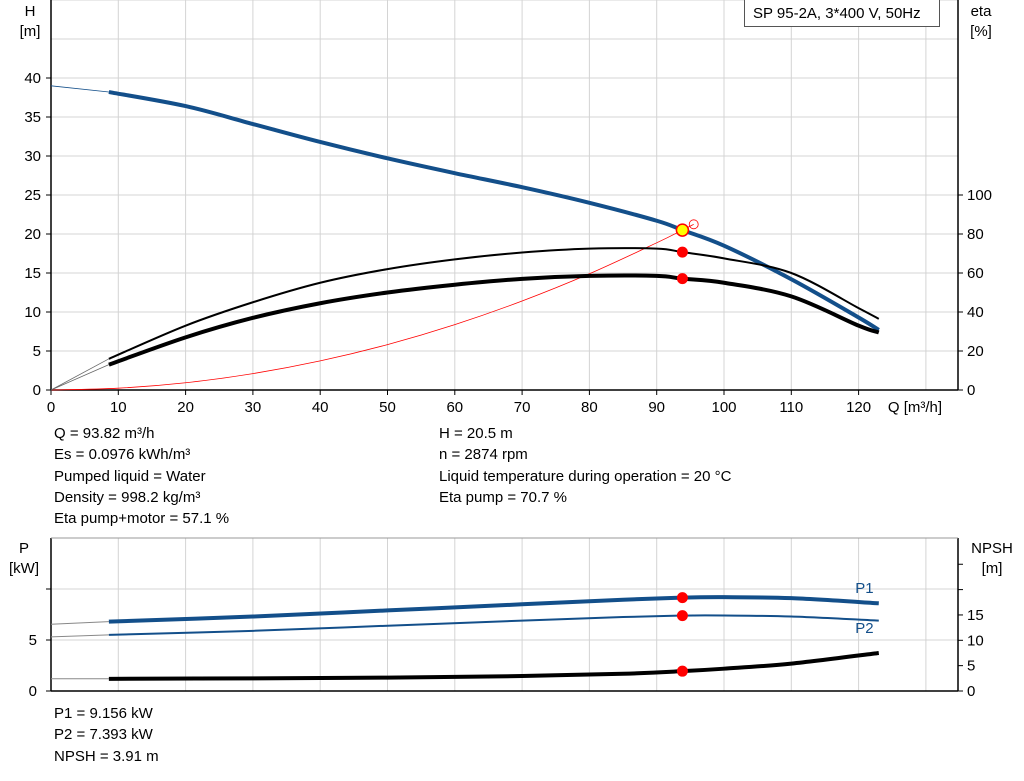  I want to click on y-tick-label: 0, so click(37, 390).